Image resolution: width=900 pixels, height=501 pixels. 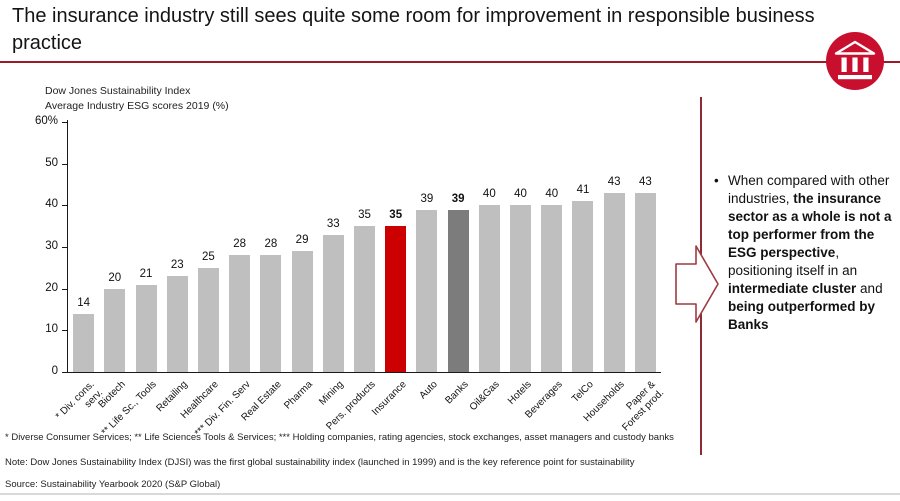 What do you see at coordinates (115, 277) in the screenshot?
I see `bar-value-label: 20` at bounding box center [115, 277].